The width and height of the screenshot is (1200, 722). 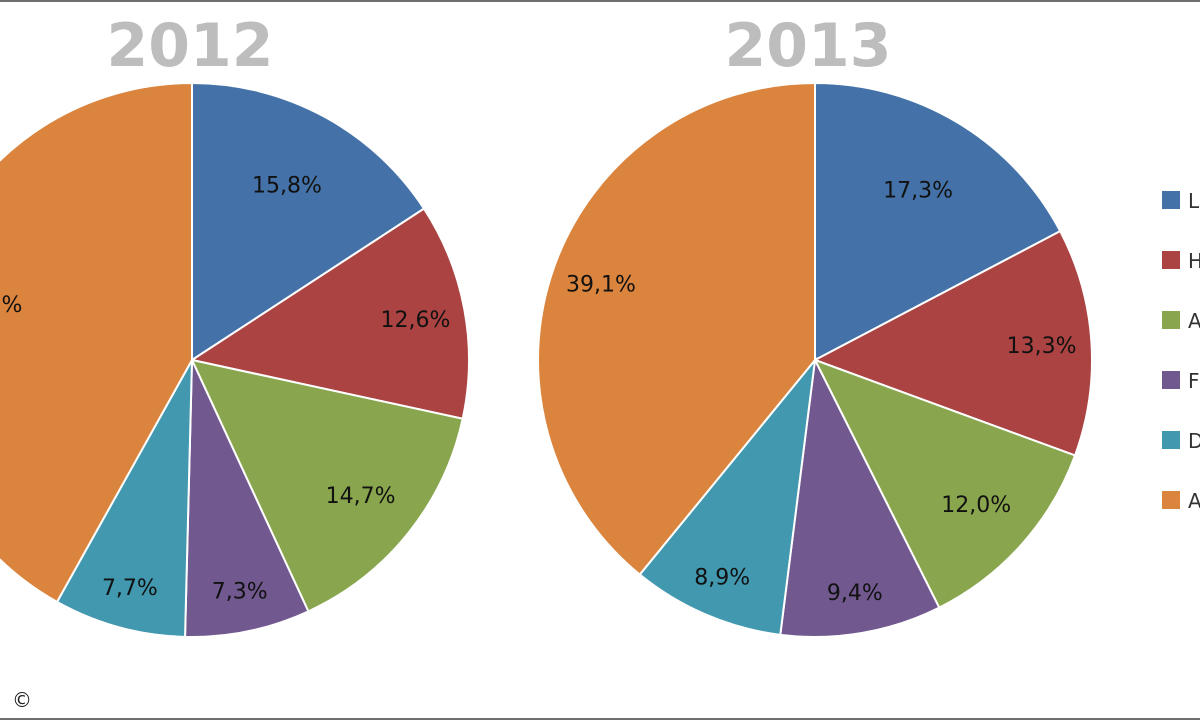 I want to click on copyright-mark: ©, so click(x=22, y=700).